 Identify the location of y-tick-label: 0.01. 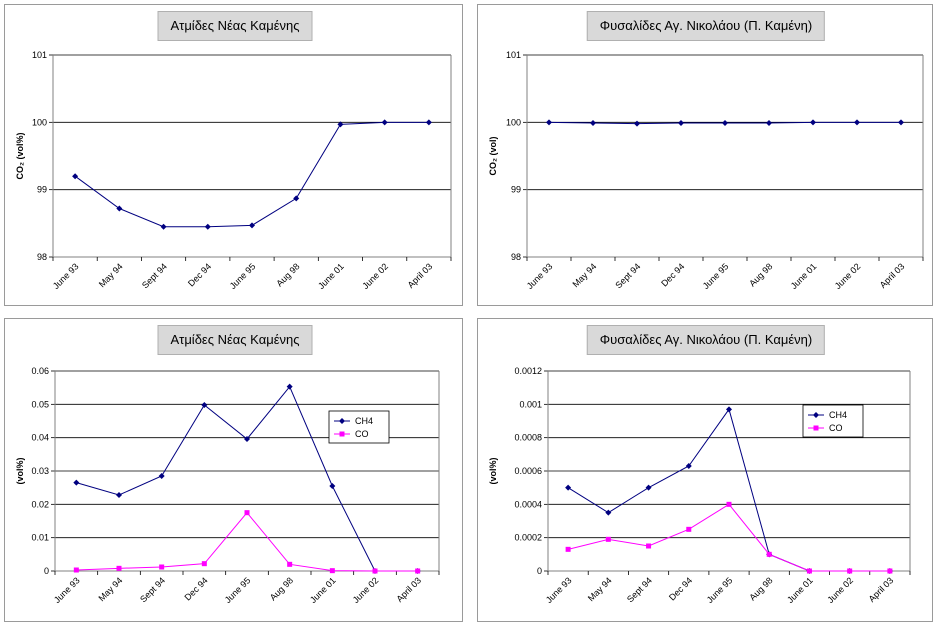
(40, 538).